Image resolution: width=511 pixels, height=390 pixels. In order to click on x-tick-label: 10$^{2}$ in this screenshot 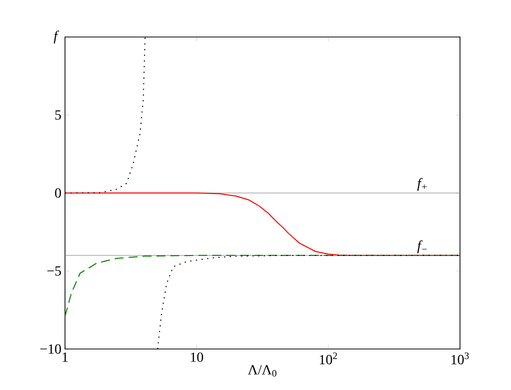, I will do `click(328, 358)`.